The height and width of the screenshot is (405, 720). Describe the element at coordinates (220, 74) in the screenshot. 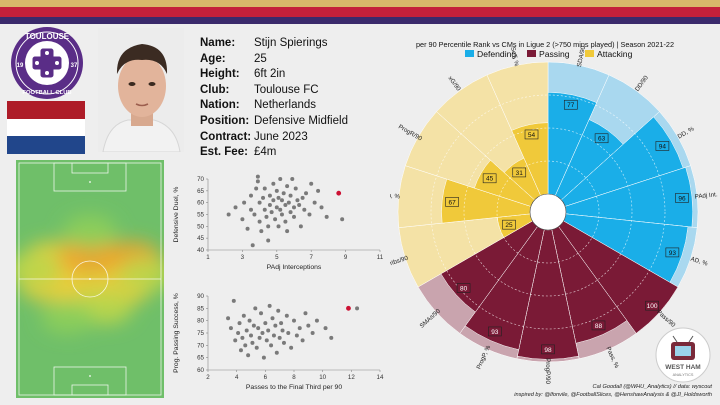

I see `info-key: Height:` at that location.